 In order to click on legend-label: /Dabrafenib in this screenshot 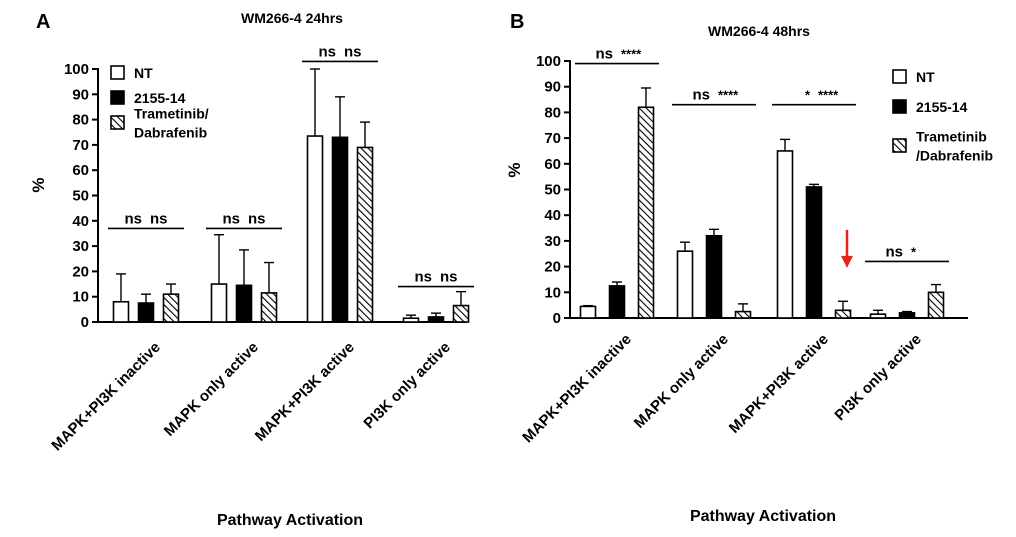, I will do `click(954, 156)`.